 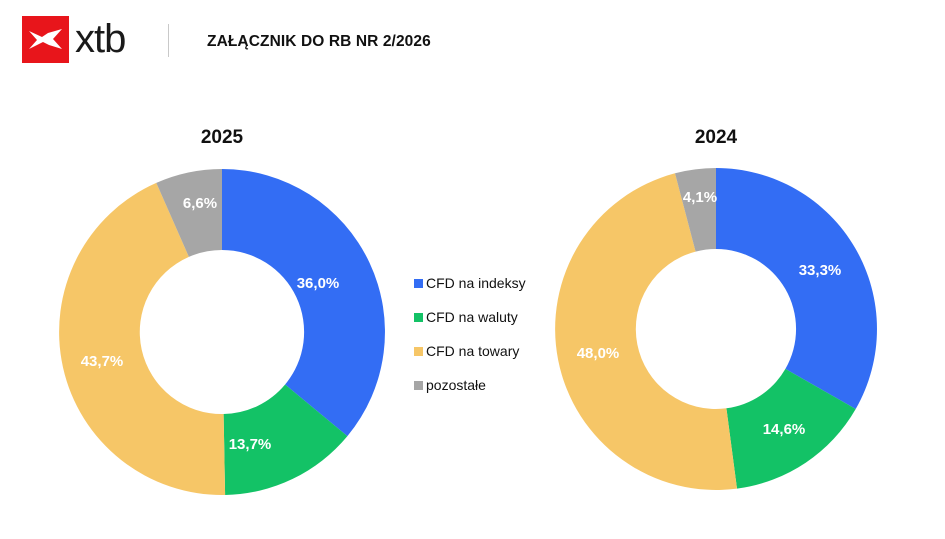 I want to click on slice-2025-towary, so click(x=142, y=339).